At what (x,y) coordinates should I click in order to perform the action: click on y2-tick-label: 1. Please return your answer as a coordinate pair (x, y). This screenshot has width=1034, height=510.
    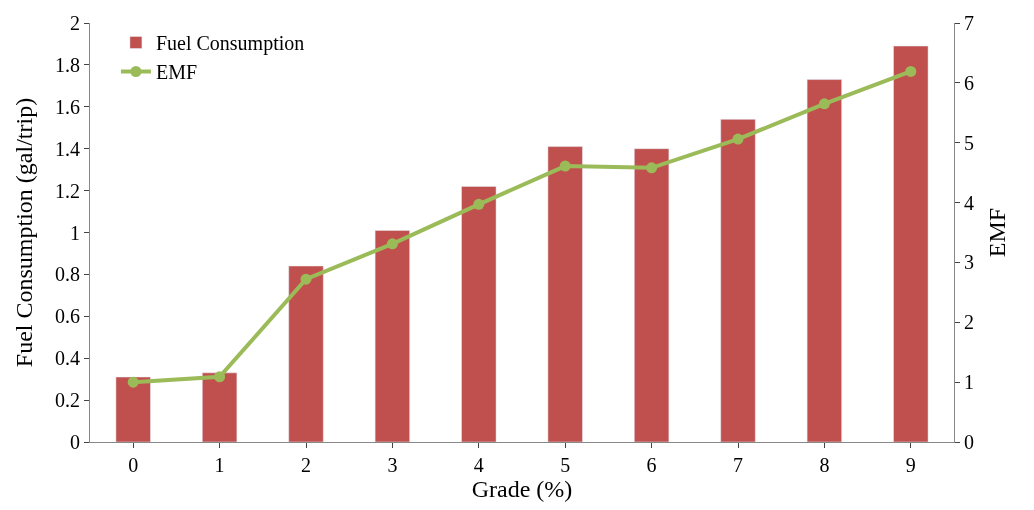
    Looking at the image, I should click on (969, 382).